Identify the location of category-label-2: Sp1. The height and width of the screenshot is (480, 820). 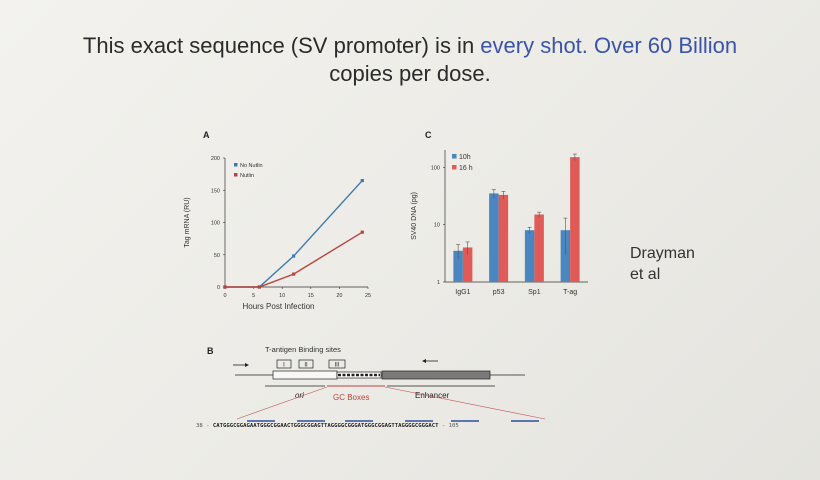
(534, 292).